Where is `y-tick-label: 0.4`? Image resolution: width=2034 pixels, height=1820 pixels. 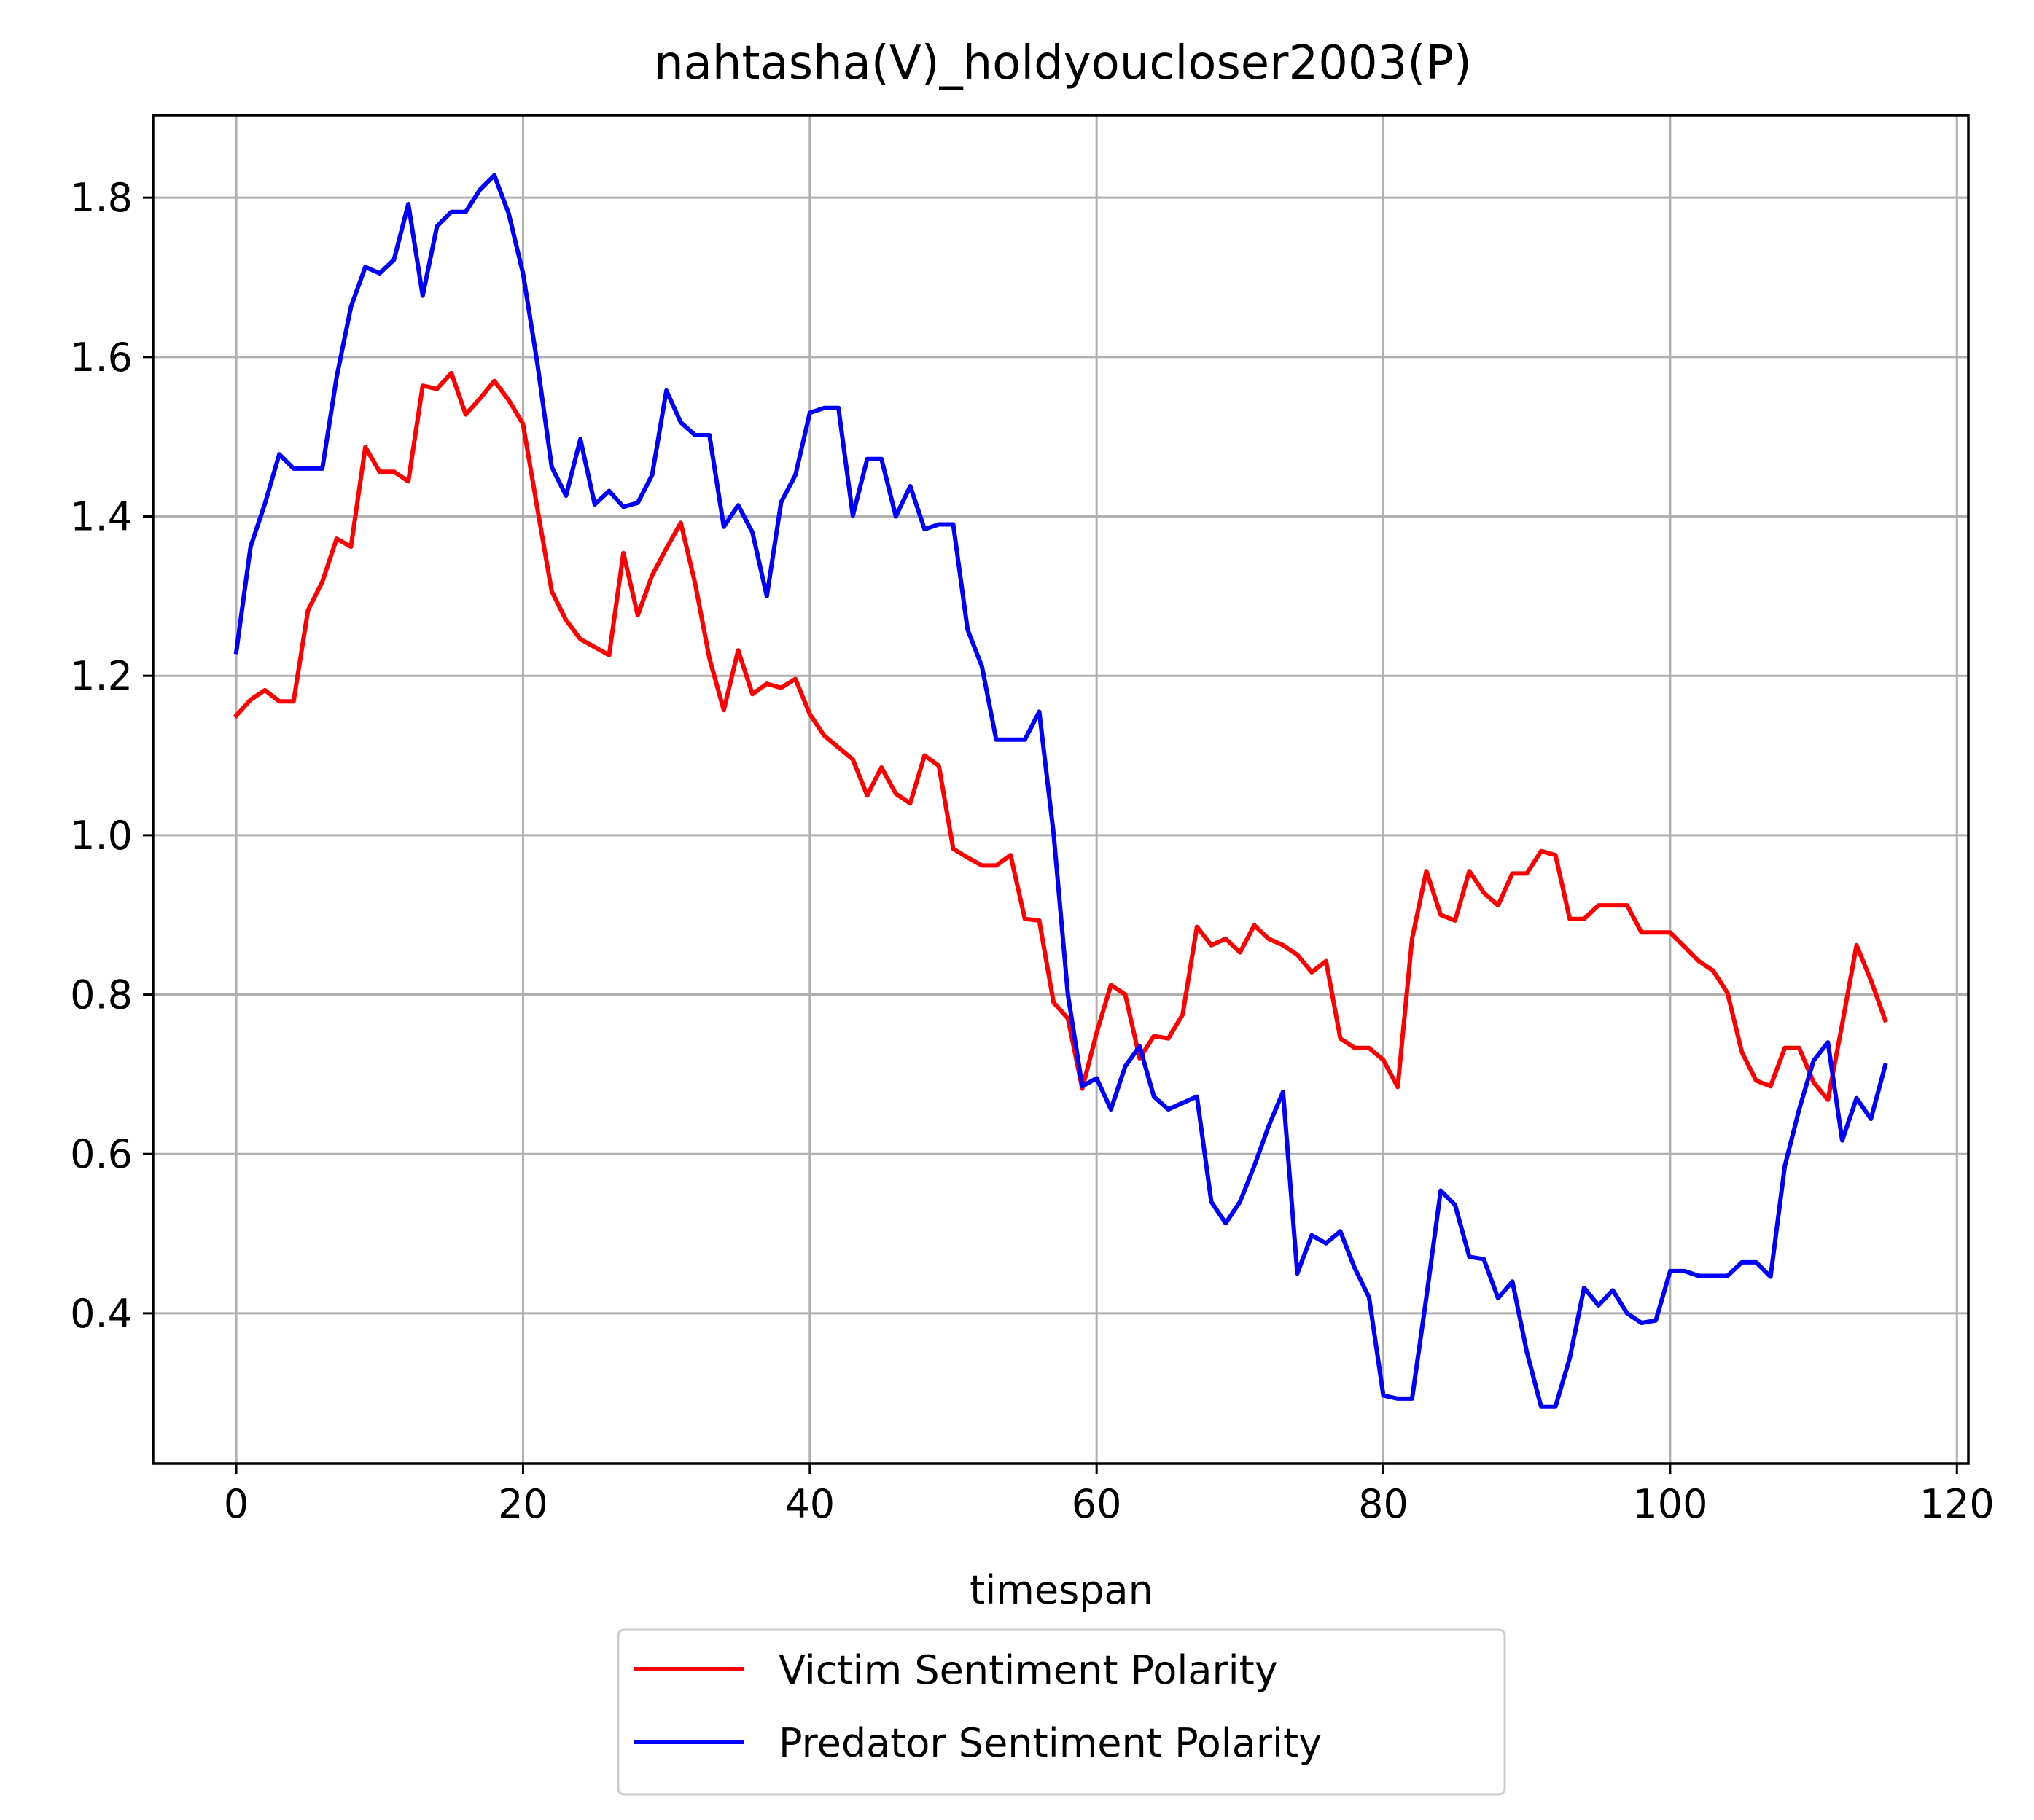 y-tick-label: 0.4 is located at coordinates (101, 1314).